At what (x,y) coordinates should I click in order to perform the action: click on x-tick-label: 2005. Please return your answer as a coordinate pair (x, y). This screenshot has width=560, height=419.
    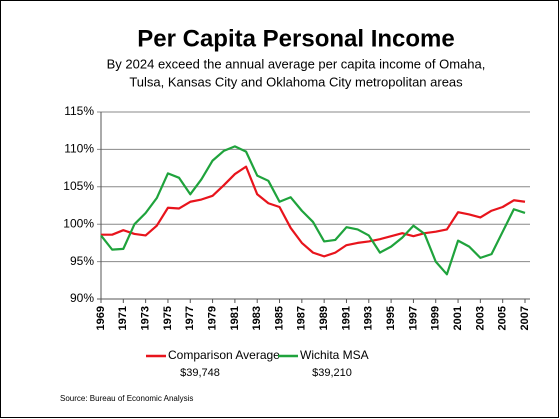
    Looking at the image, I should click on (503, 318).